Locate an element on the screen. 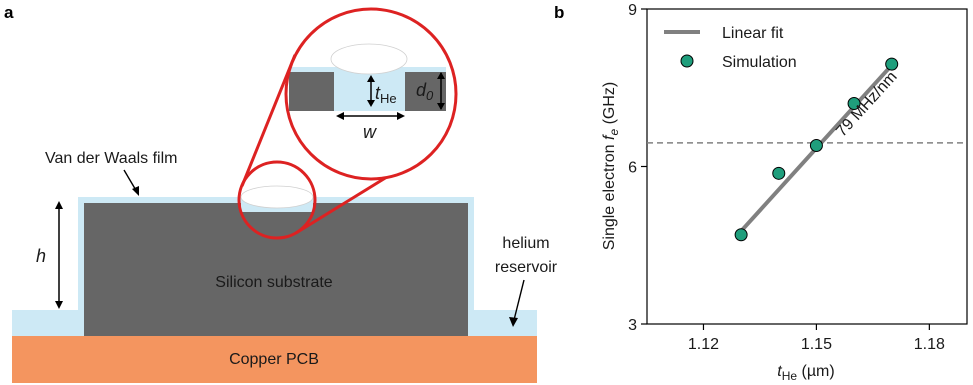 The image size is (973, 385). helium-pool-left is located at coordinates (48, 323).